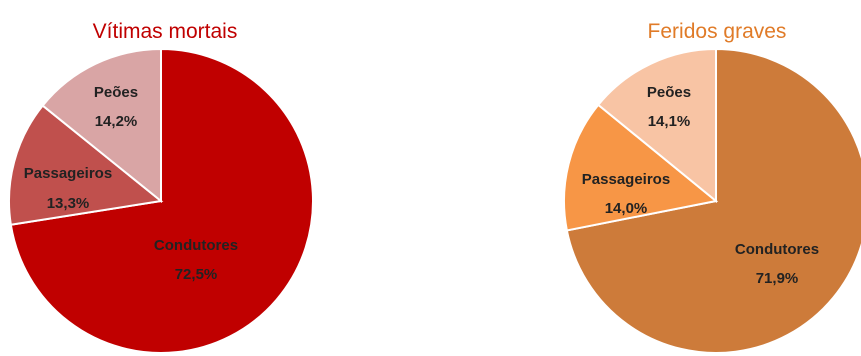 The width and height of the screenshot is (861, 356). I want to click on slice-value-condutores: 72,5%, so click(196, 274).